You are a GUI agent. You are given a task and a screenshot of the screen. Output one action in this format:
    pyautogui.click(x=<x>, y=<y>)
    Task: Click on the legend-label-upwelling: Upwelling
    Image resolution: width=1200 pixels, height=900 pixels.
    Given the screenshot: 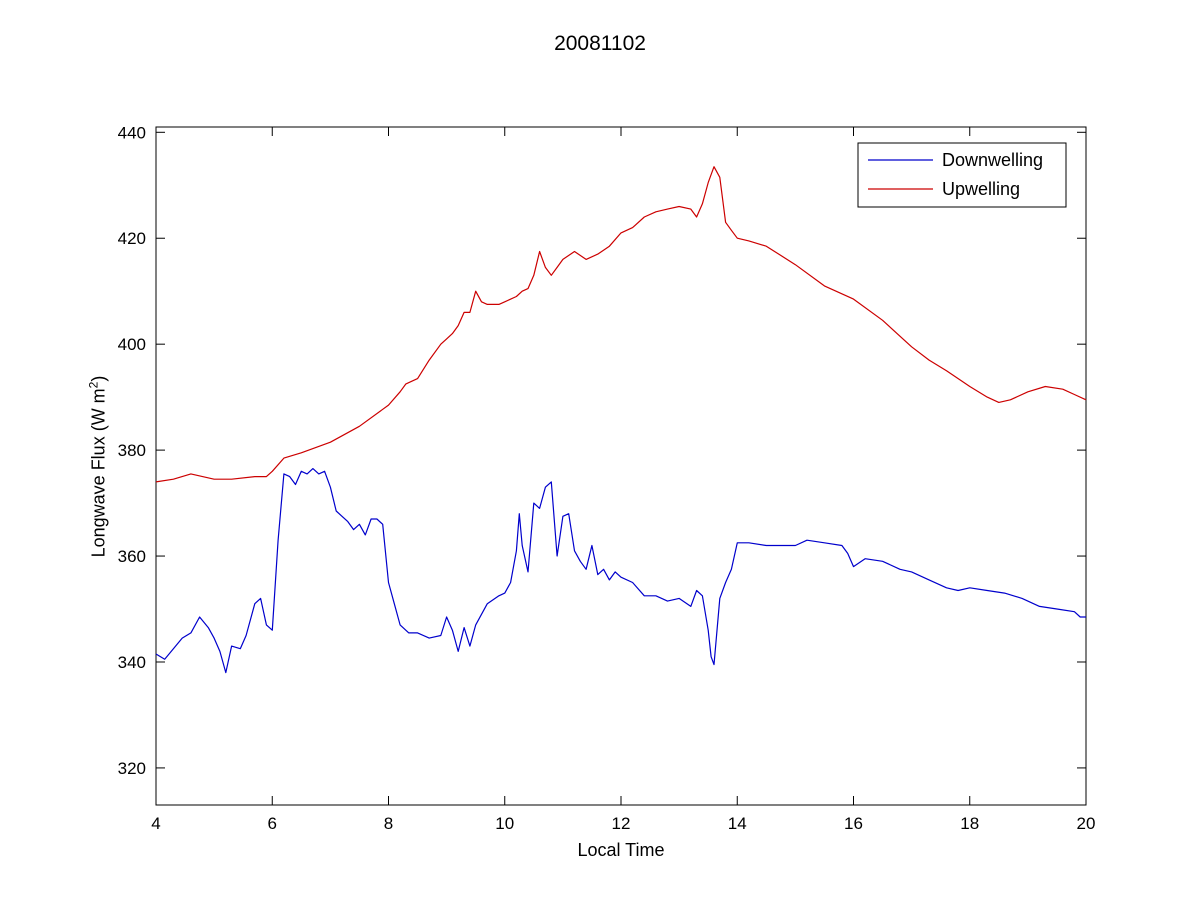 What is the action you would take?
    pyautogui.click(x=981, y=189)
    